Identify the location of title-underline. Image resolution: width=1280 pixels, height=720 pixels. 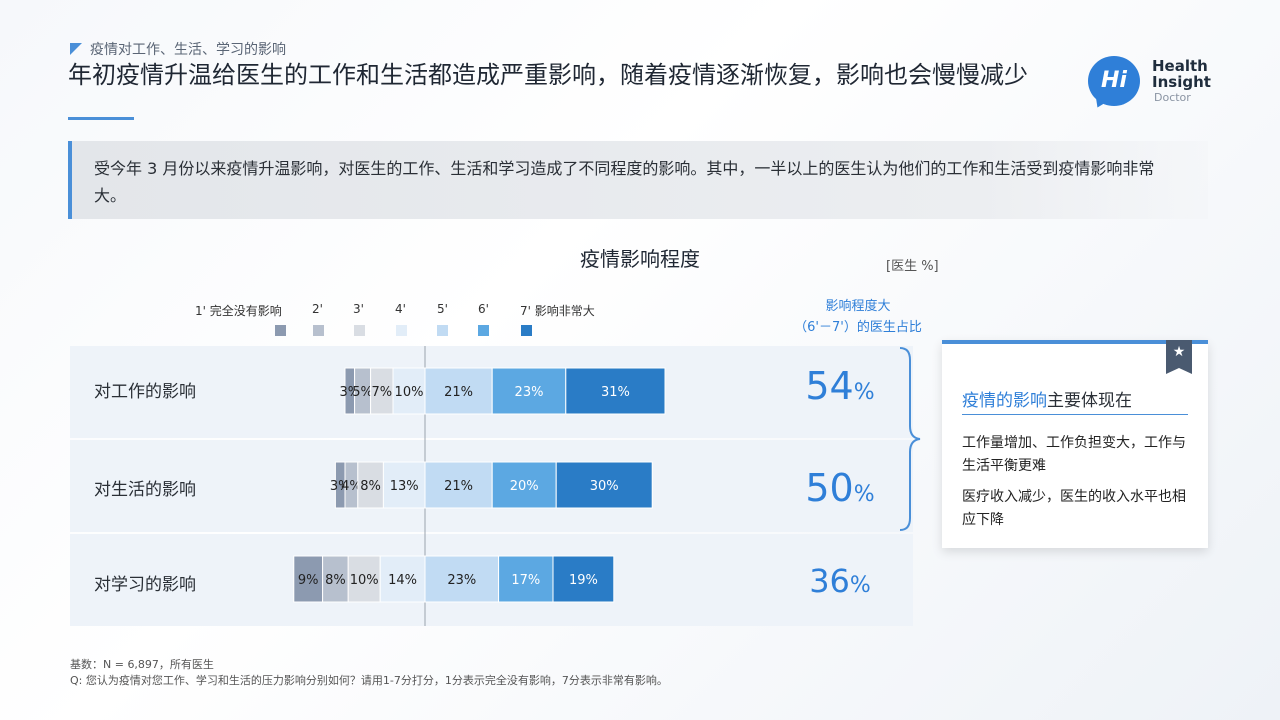
(101, 118).